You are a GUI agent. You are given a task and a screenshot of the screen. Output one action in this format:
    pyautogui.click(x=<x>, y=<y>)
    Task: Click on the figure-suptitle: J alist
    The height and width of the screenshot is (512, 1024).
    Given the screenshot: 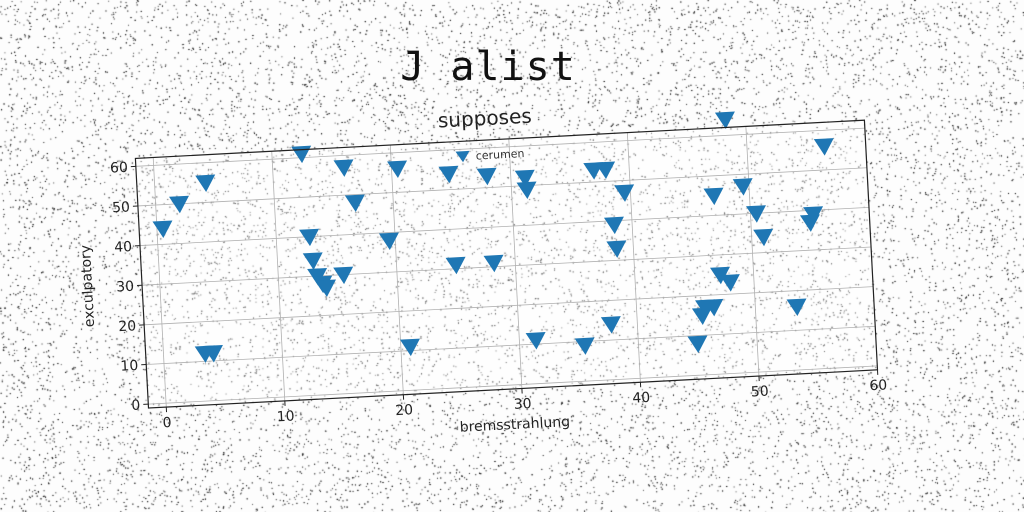 What is the action you would take?
    pyautogui.click(x=488, y=67)
    